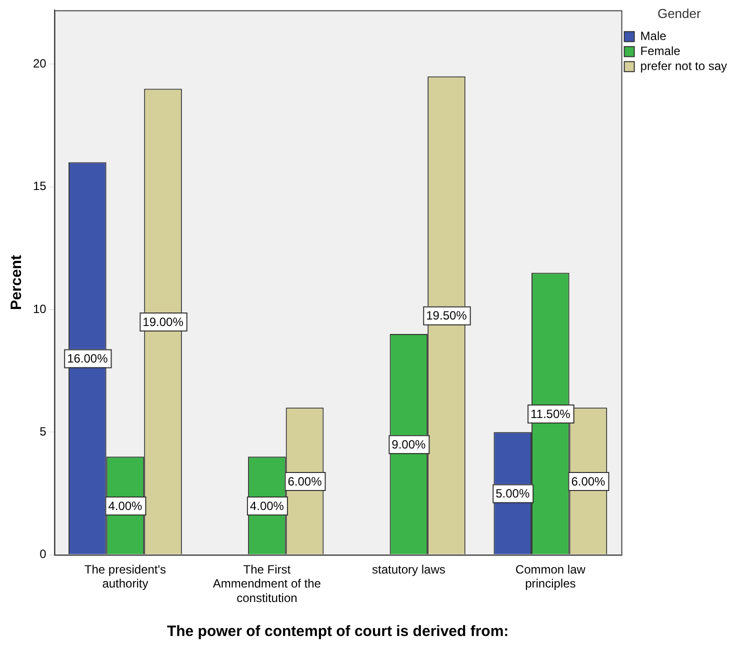  What do you see at coordinates (87, 359) in the screenshot?
I see `data-label: 16.00%` at bounding box center [87, 359].